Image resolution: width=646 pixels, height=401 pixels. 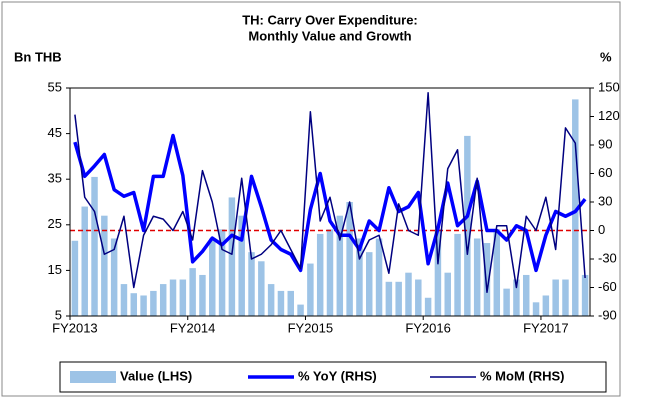 I want to click on y2-tick-label: 150, so click(x=609, y=86).